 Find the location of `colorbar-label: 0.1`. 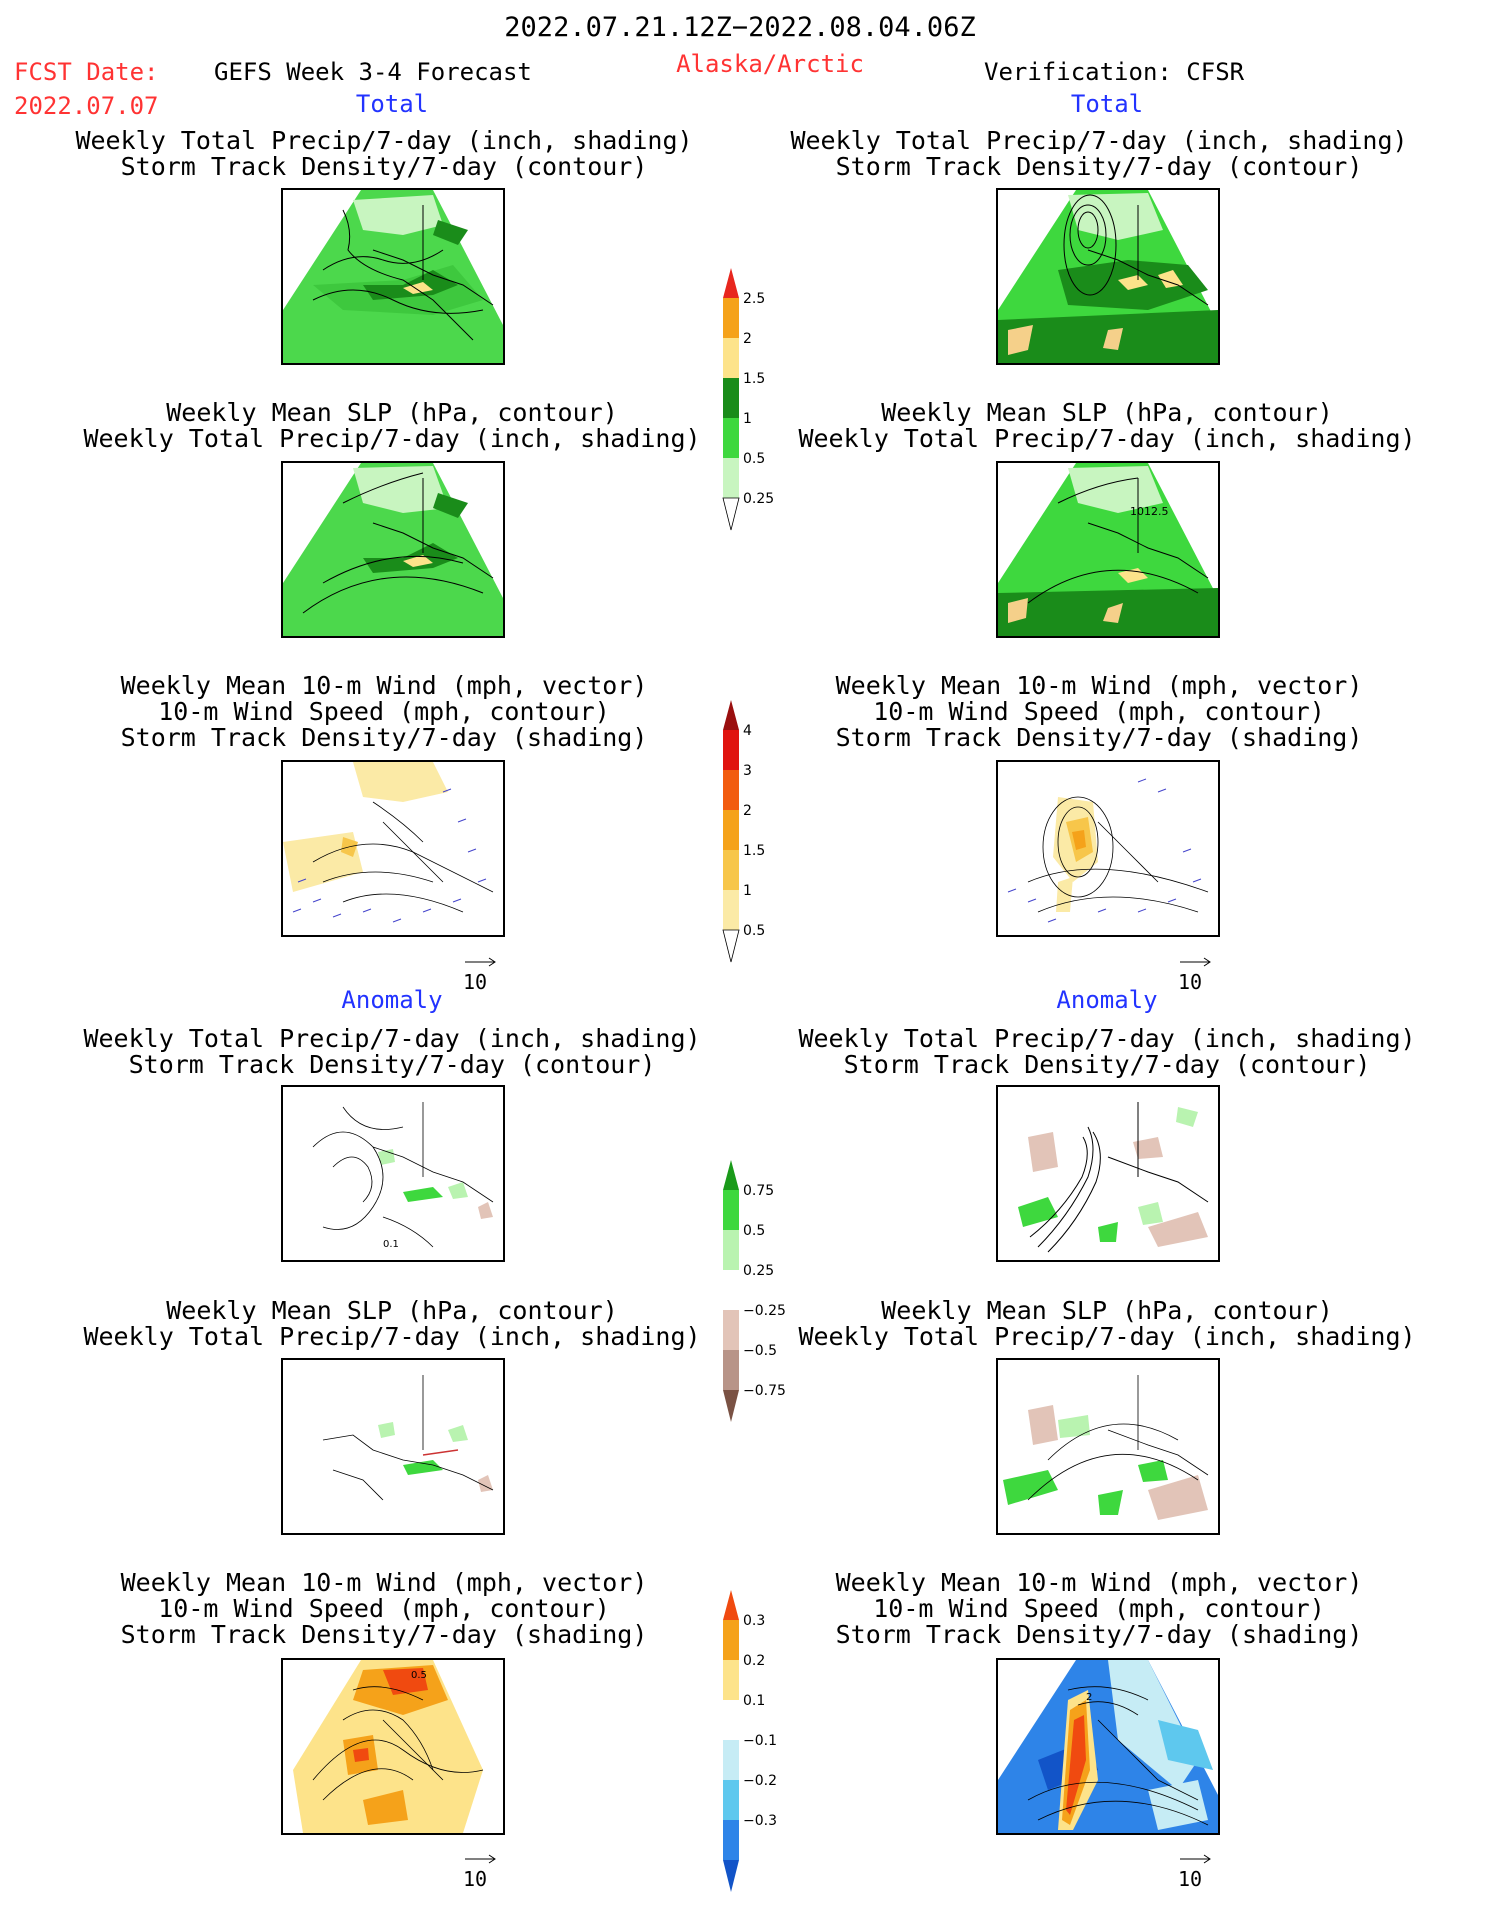

colorbar-label: 0.1 is located at coordinates (754, 1701).